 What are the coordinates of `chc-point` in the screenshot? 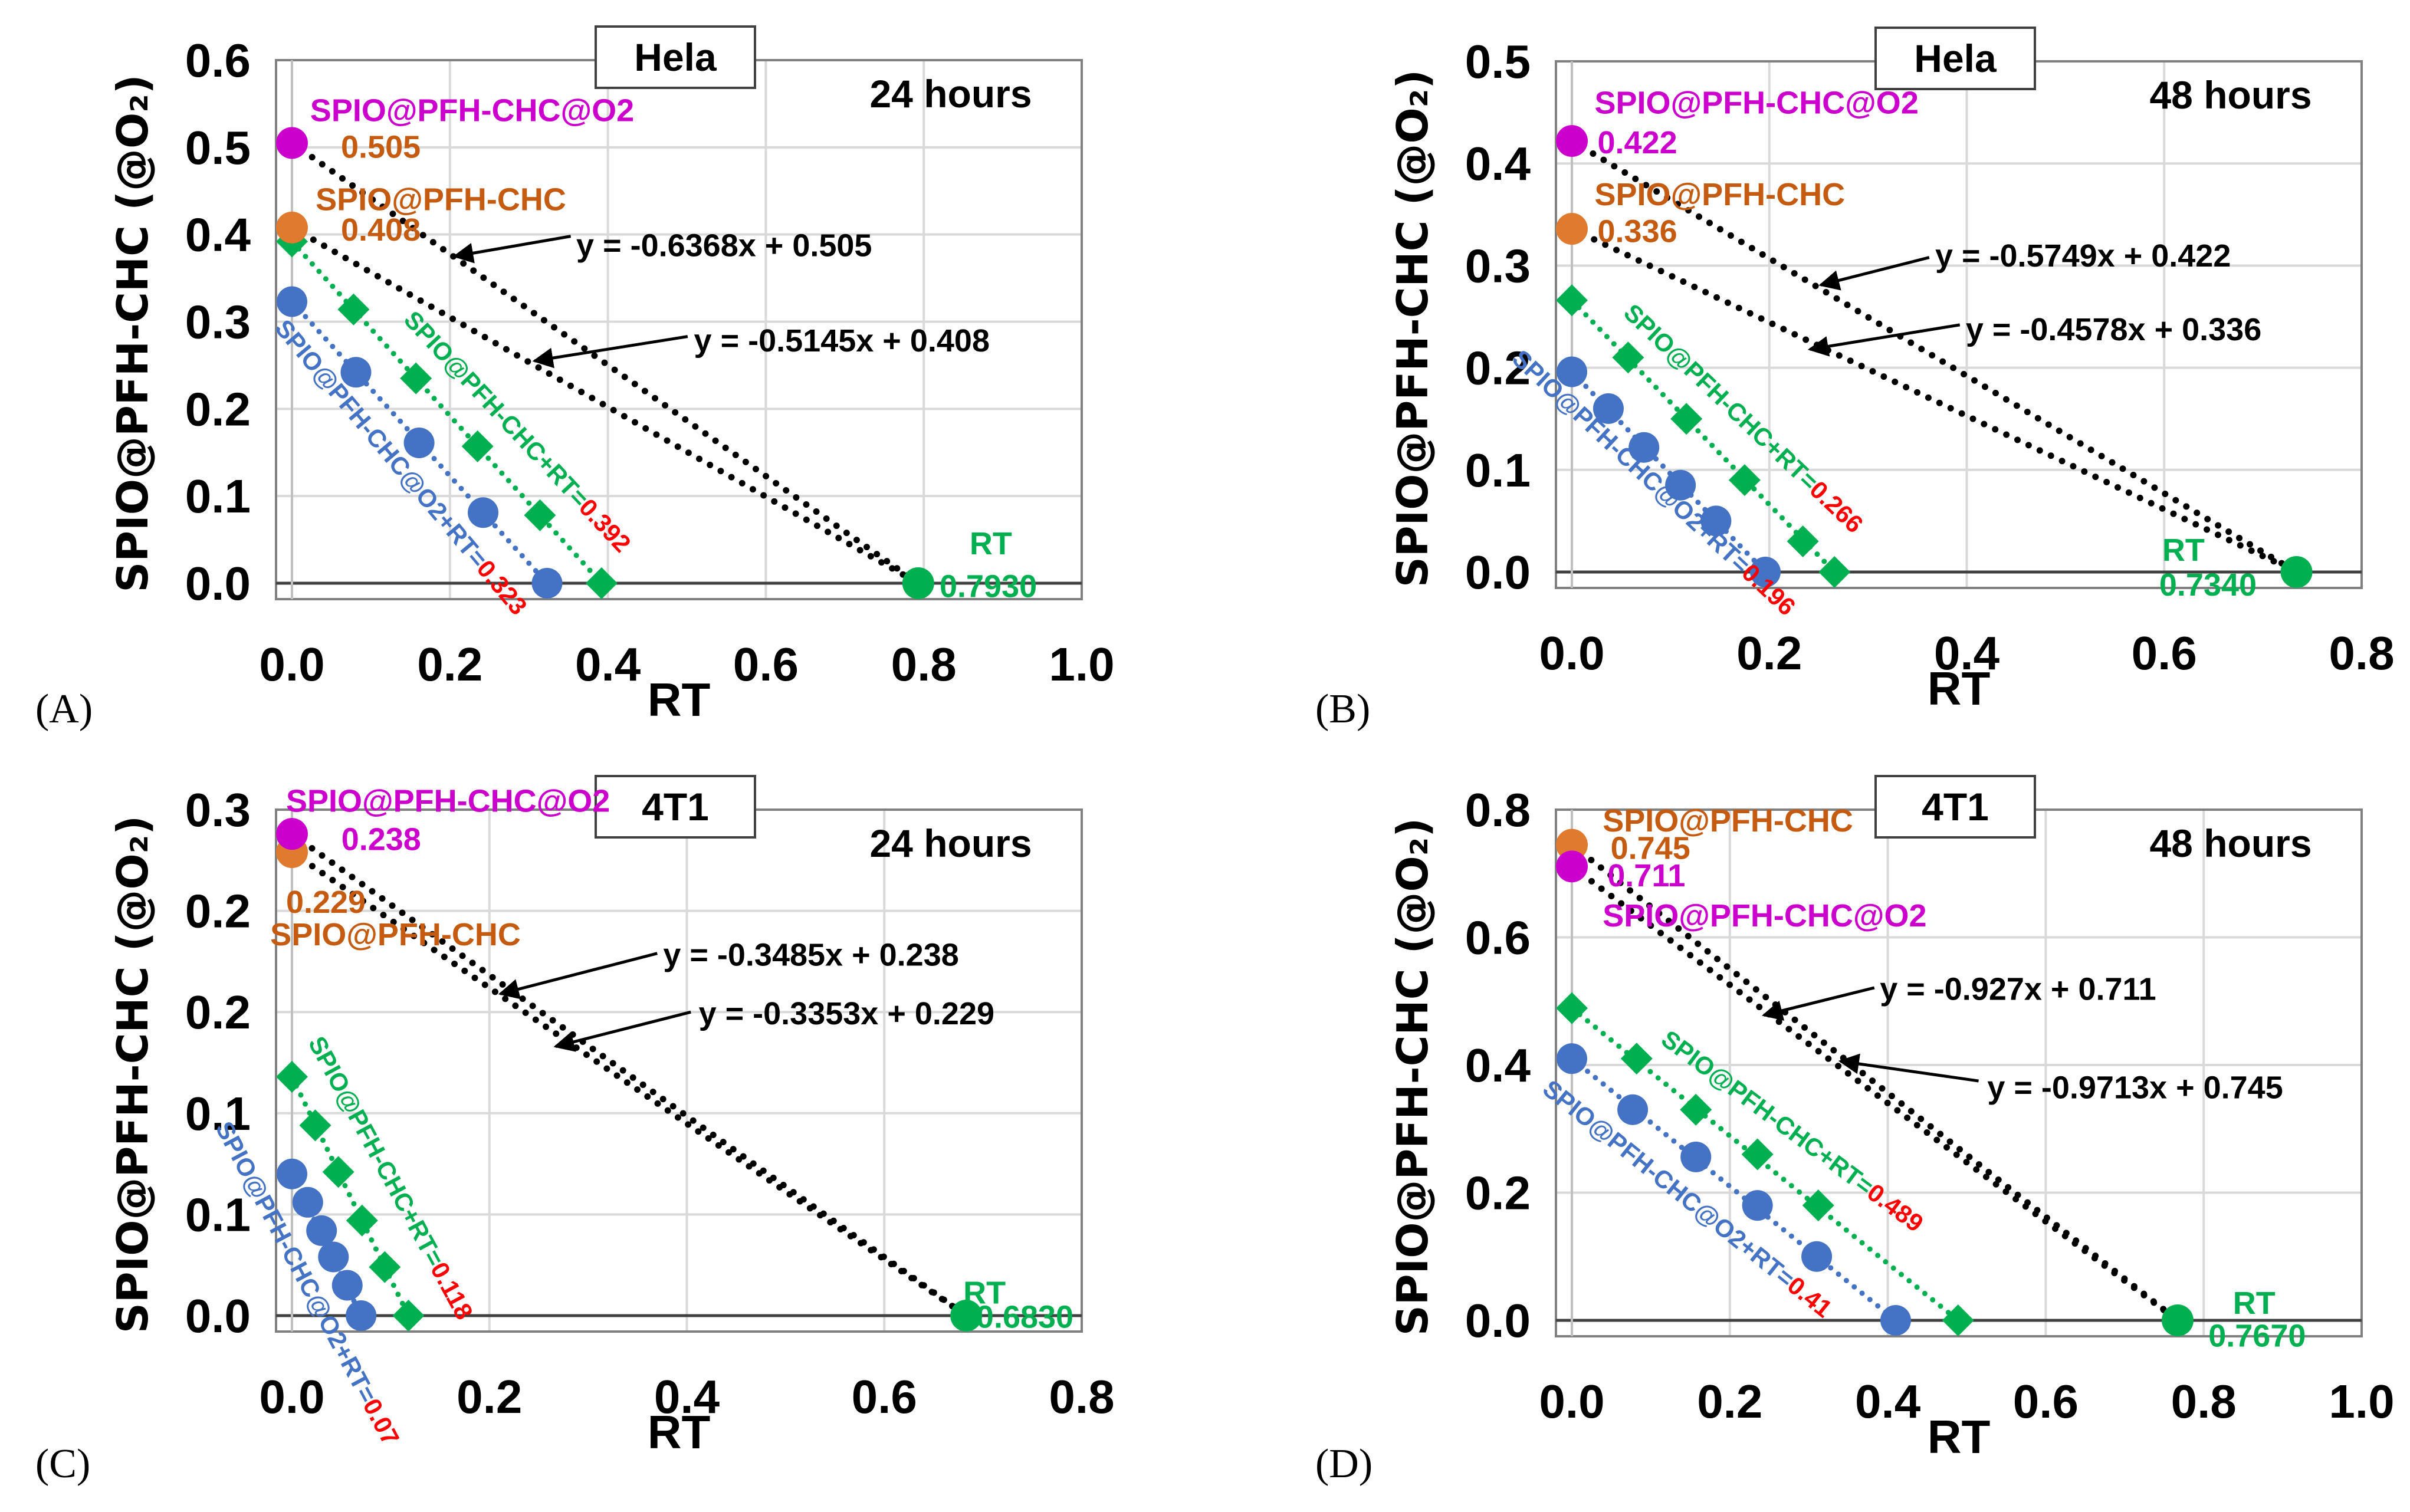 It's located at (1572, 229).